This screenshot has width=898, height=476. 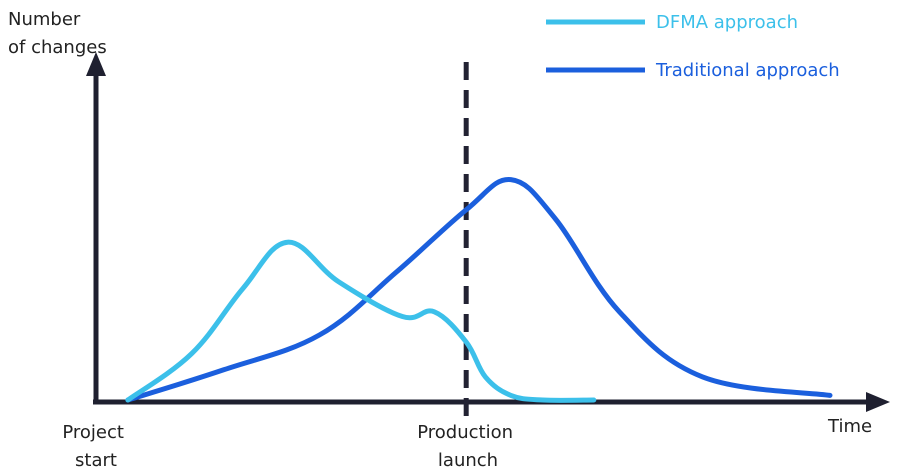 I want to click on y-axis-label: Number of changes, so click(x=57, y=33).